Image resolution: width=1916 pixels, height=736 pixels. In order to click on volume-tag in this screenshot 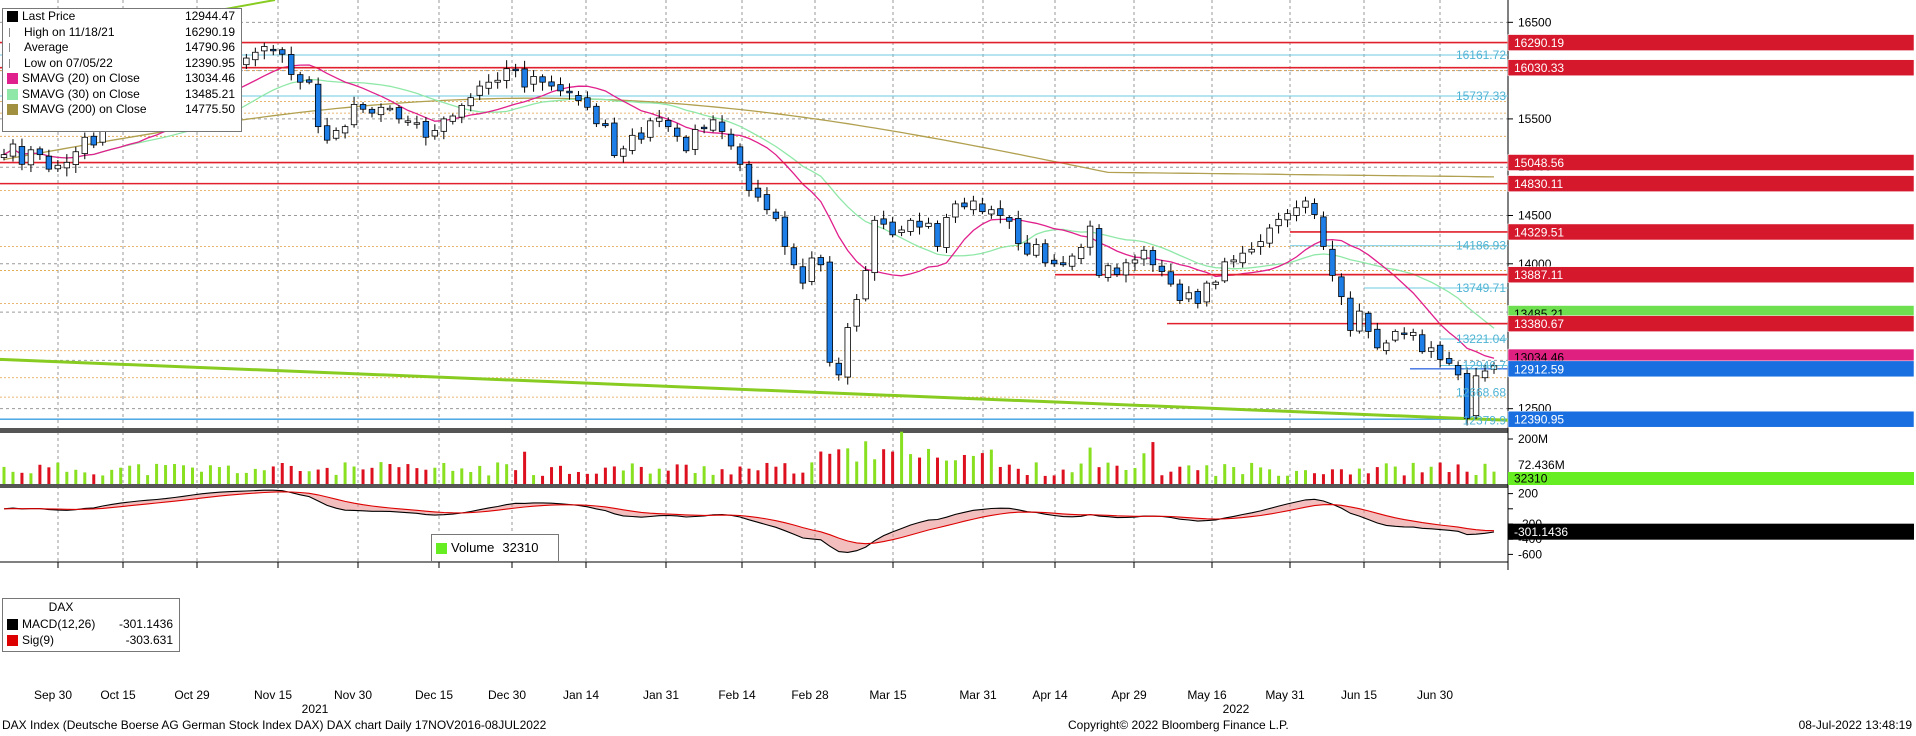, I will do `click(1711, 478)`.